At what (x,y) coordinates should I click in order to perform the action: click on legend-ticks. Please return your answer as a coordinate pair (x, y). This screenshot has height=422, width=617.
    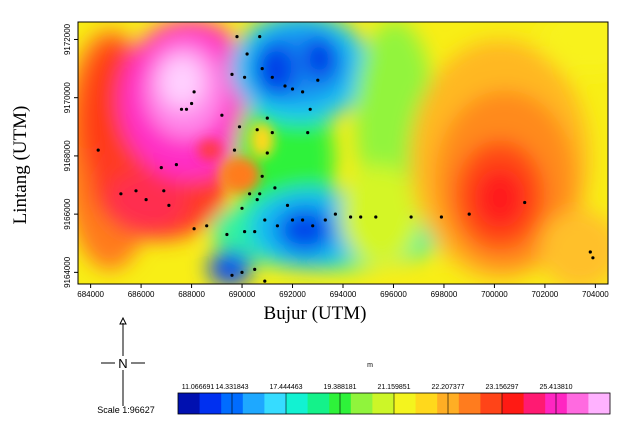
    Looking at the image, I should click on (394, 403).